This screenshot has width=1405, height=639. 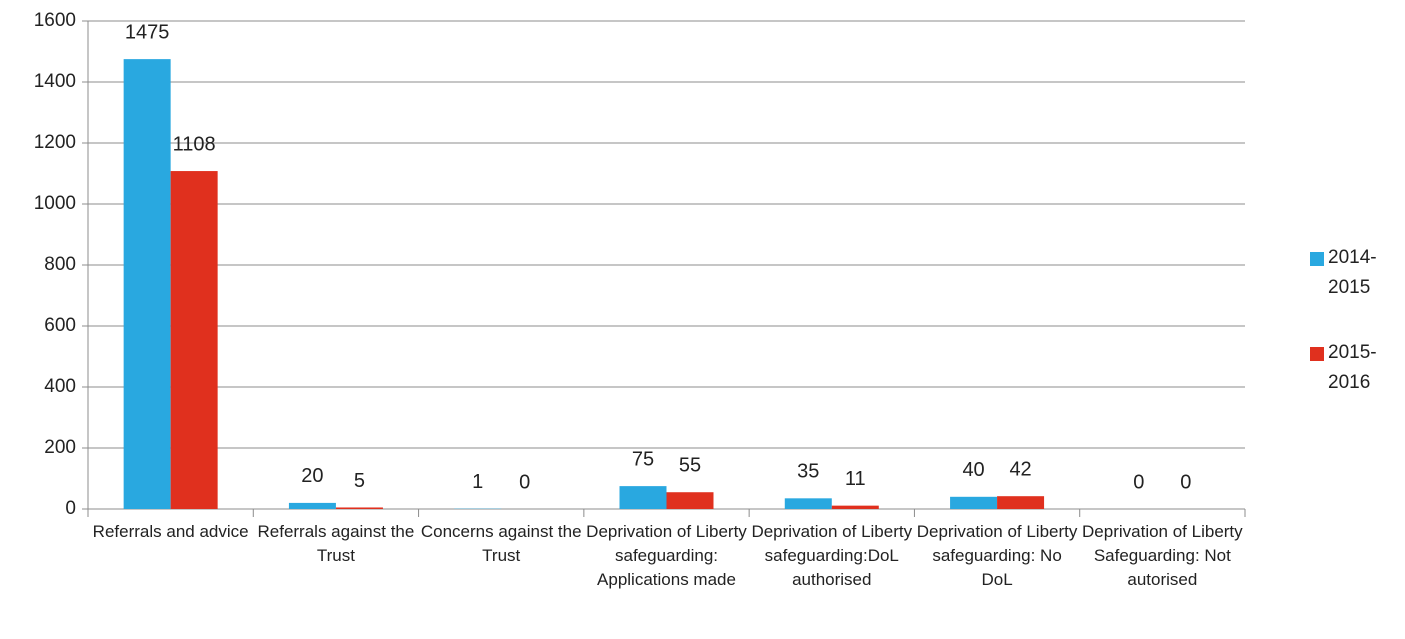 I want to click on value-label: 5, so click(x=359, y=481).